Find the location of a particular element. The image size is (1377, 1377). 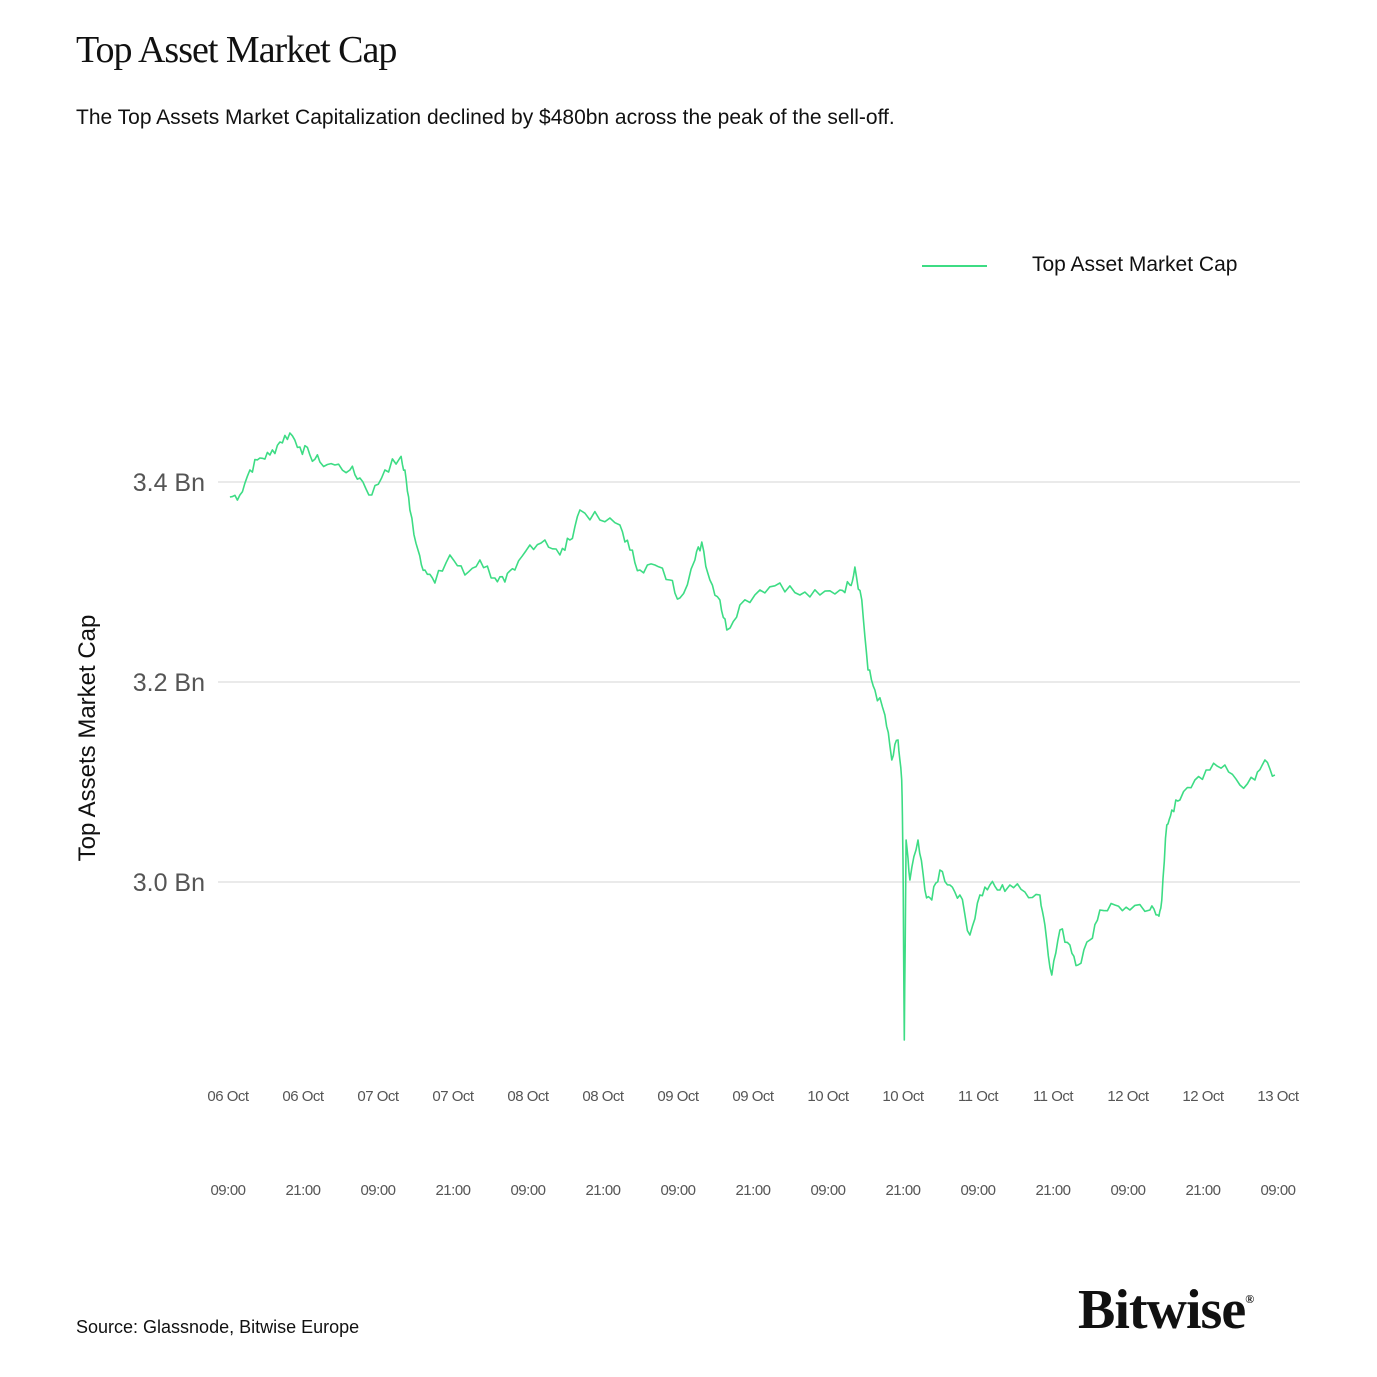

x-tick-date: 13 Oct is located at coordinates (1278, 1096).